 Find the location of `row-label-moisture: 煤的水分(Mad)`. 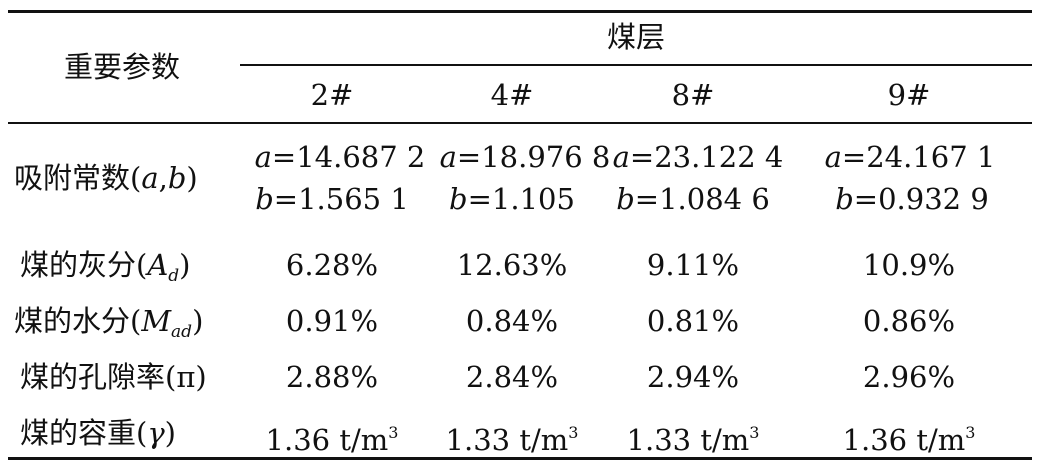

row-label-moisture: 煤的水分(Mad) is located at coordinates (109, 323).